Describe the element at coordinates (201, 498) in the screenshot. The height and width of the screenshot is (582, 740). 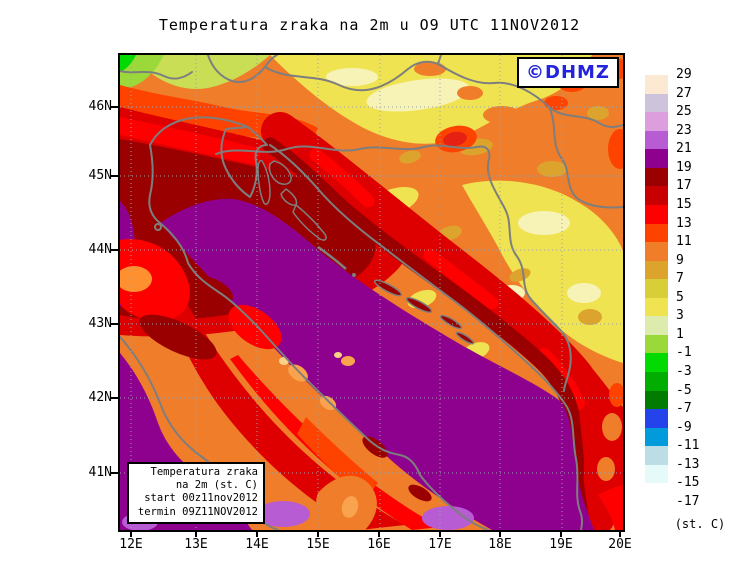
I see `run-info-line: start 00z11nov2012` at that location.